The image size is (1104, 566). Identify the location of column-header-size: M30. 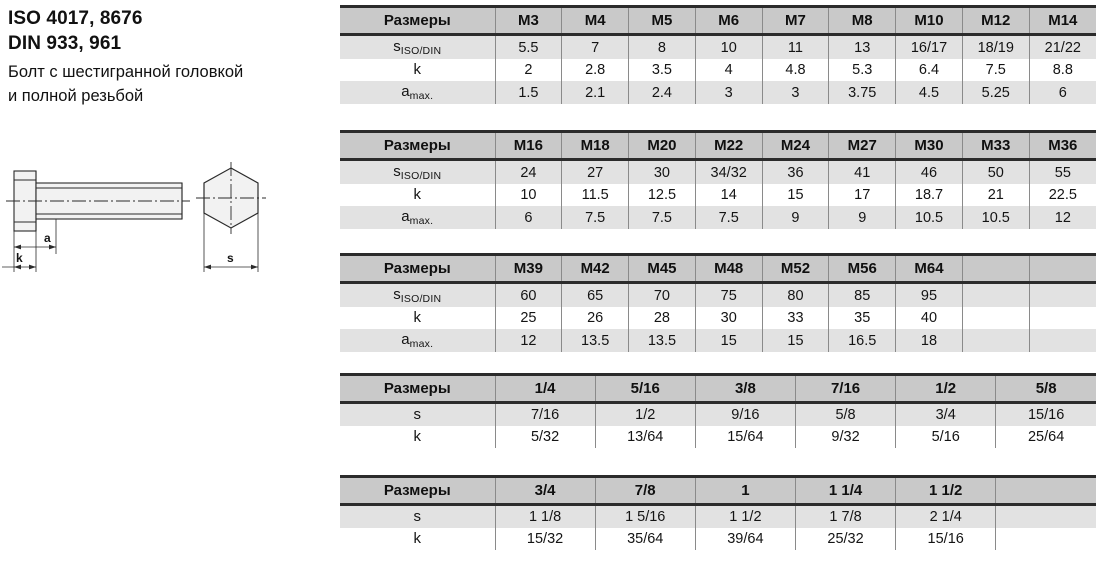
(929, 145).